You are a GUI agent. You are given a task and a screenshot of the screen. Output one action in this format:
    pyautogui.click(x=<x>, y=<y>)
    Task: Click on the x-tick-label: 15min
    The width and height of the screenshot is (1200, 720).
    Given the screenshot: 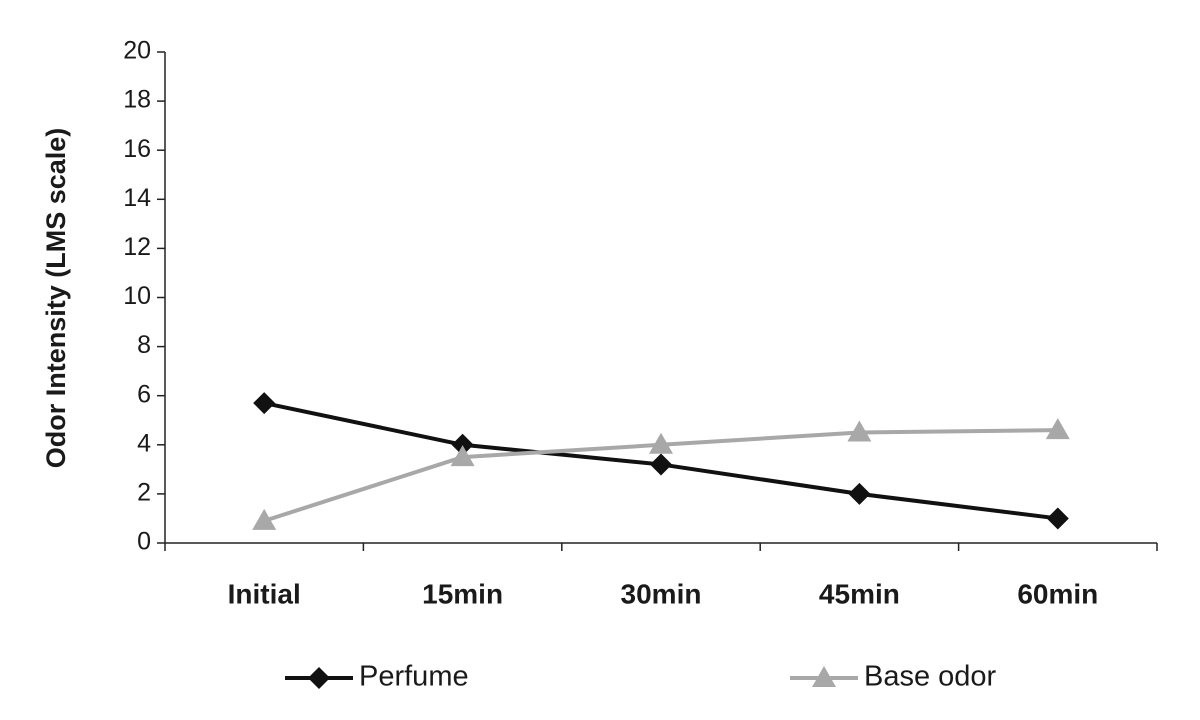 What is the action you would take?
    pyautogui.click(x=462, y=593)
    